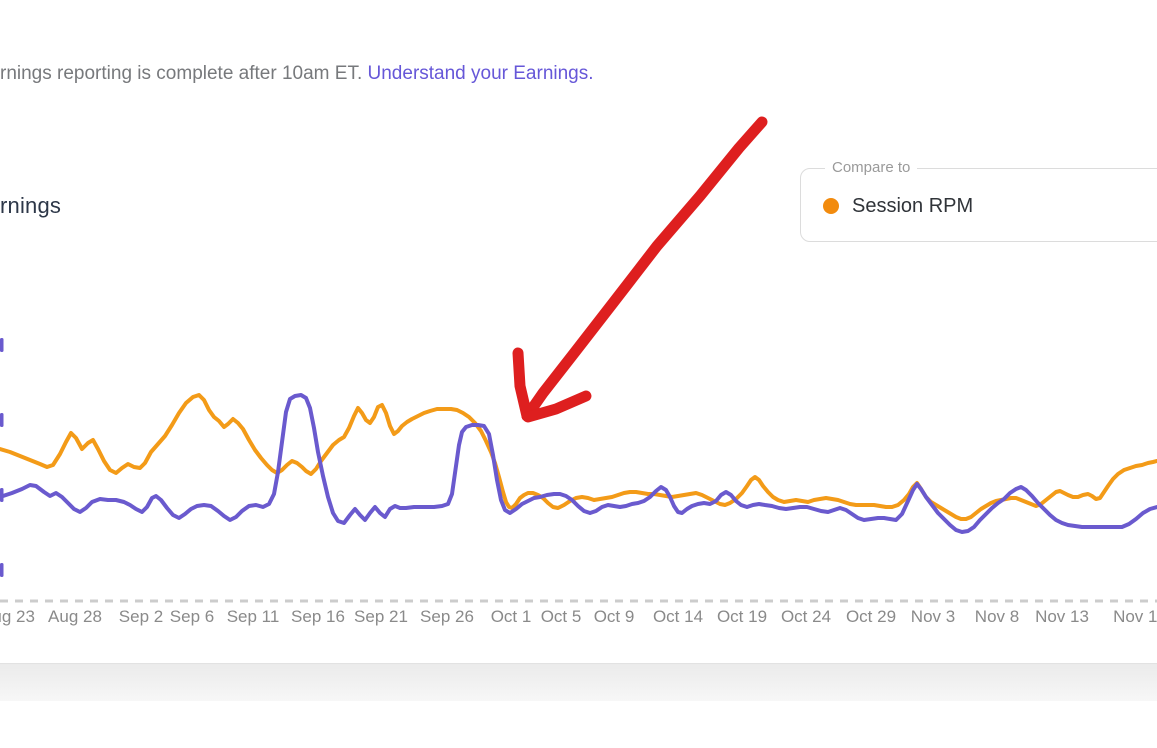  Describe the element at coordinates (17, 616) in the screenshot. I see `x-tick-label: Aug 23` at that location.